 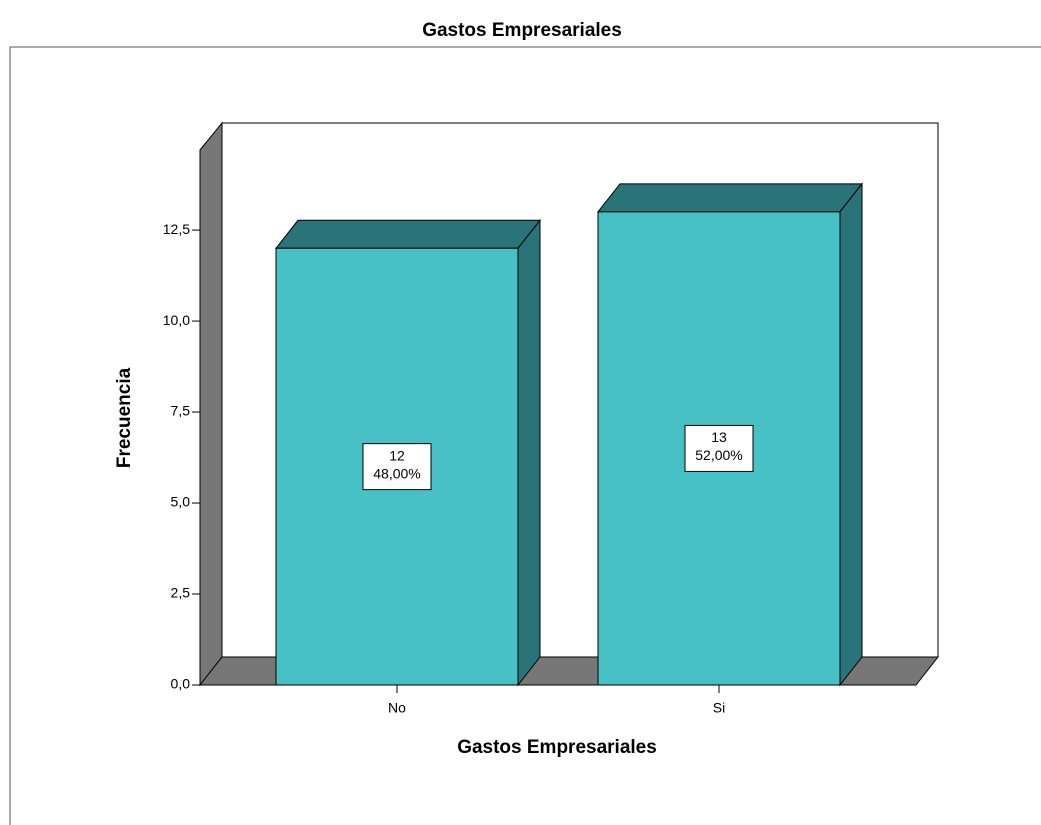 What do you see at coordinates (181, 684) in the screenshot?
I see `y-tick-label: 0,0` at bounding box center [181, 684].